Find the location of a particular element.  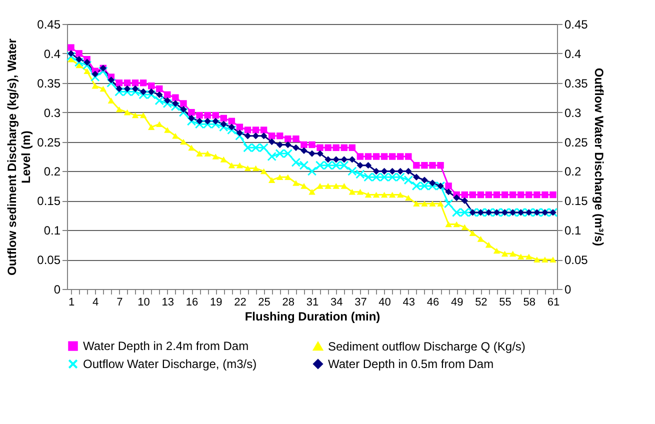

x-tick-label: 46 is located at coordinates (433, 302).